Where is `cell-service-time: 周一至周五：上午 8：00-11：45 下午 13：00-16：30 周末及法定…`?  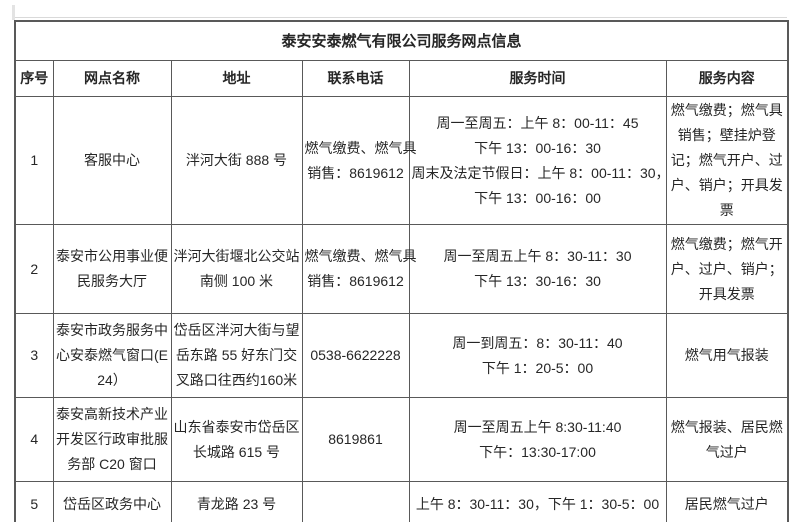
cell-service-time: 周一至周五：上午 8：00-11：45 下午 13：00-16：30 周末及法定… is located at coordinates (539, 160).